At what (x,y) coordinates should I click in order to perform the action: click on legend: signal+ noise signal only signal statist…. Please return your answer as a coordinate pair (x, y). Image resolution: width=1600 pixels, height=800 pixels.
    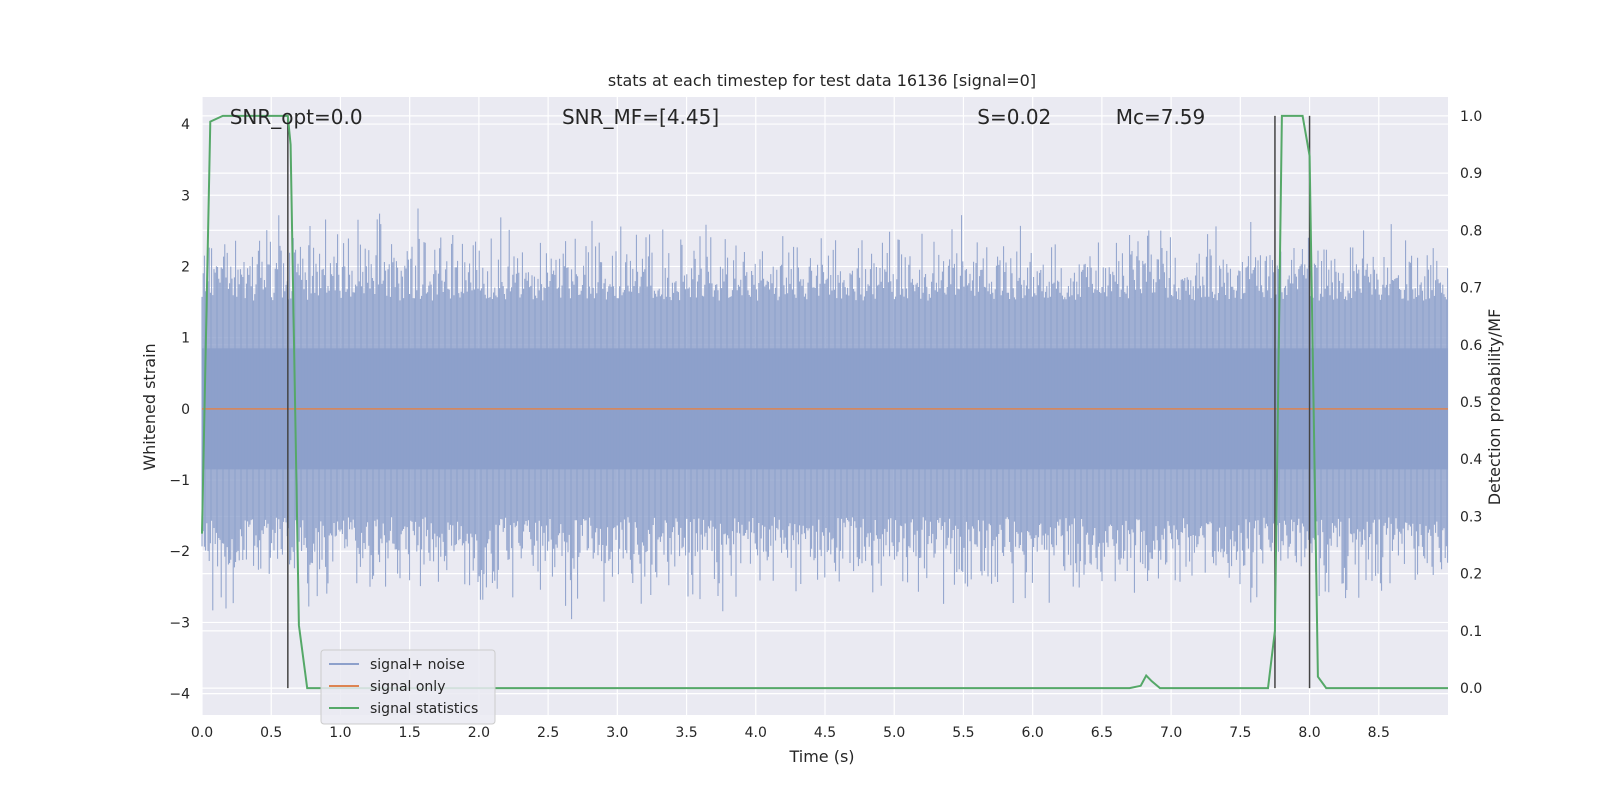
    Looking at the image, I should click on (408, 687).